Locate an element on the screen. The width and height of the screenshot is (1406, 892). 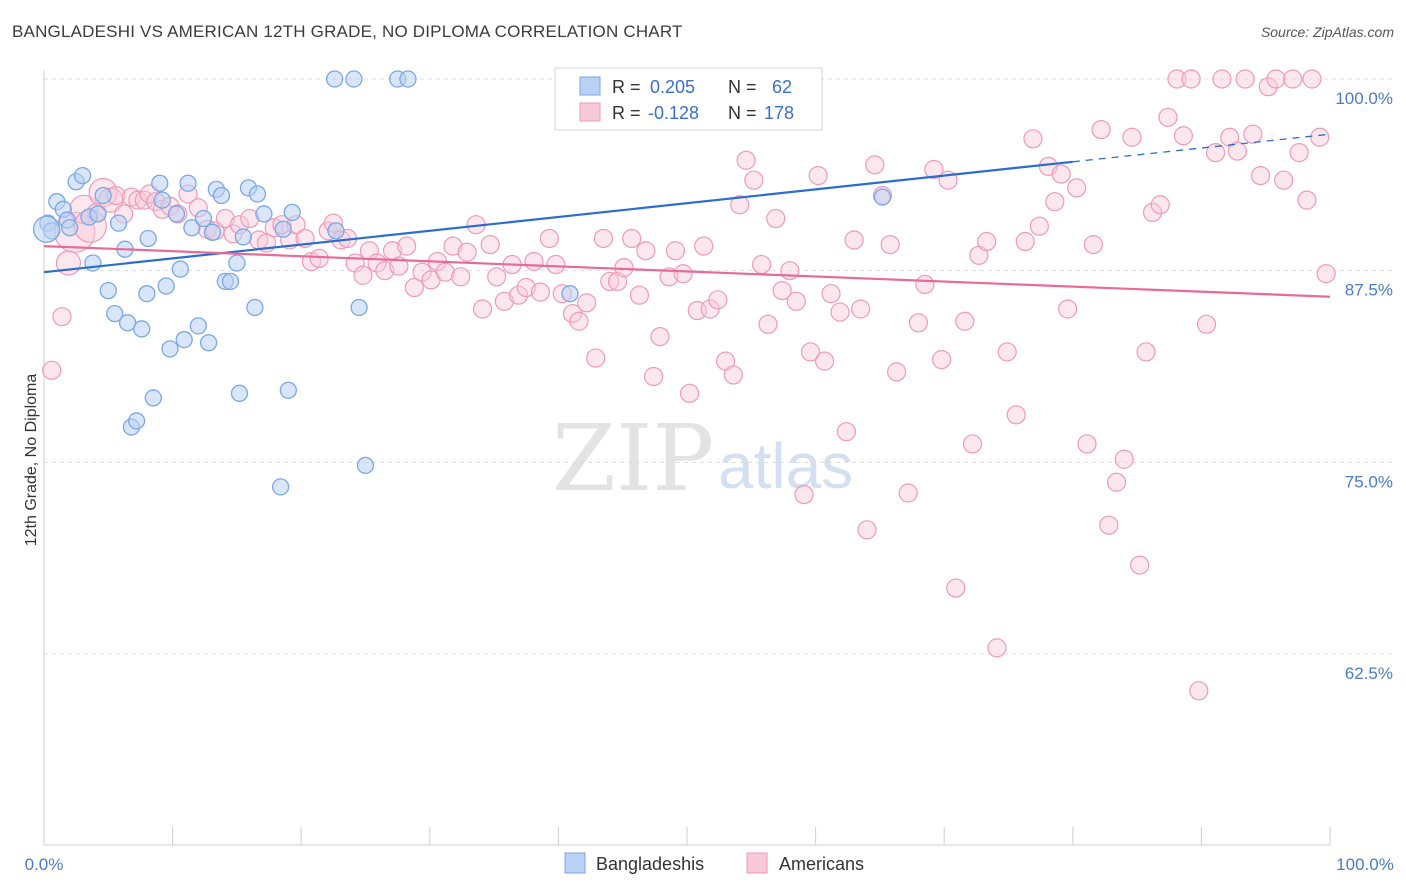
legend-r-label-pink: R = is located at coordinates (626, 113).